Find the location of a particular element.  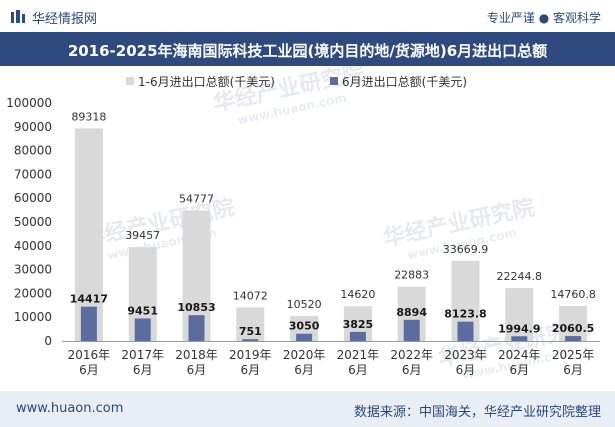

chart-title: 2016-2025年海南国际科技工业园(境内目的地/货源地)6月进出口总额 is located at coordinates (307, 51).